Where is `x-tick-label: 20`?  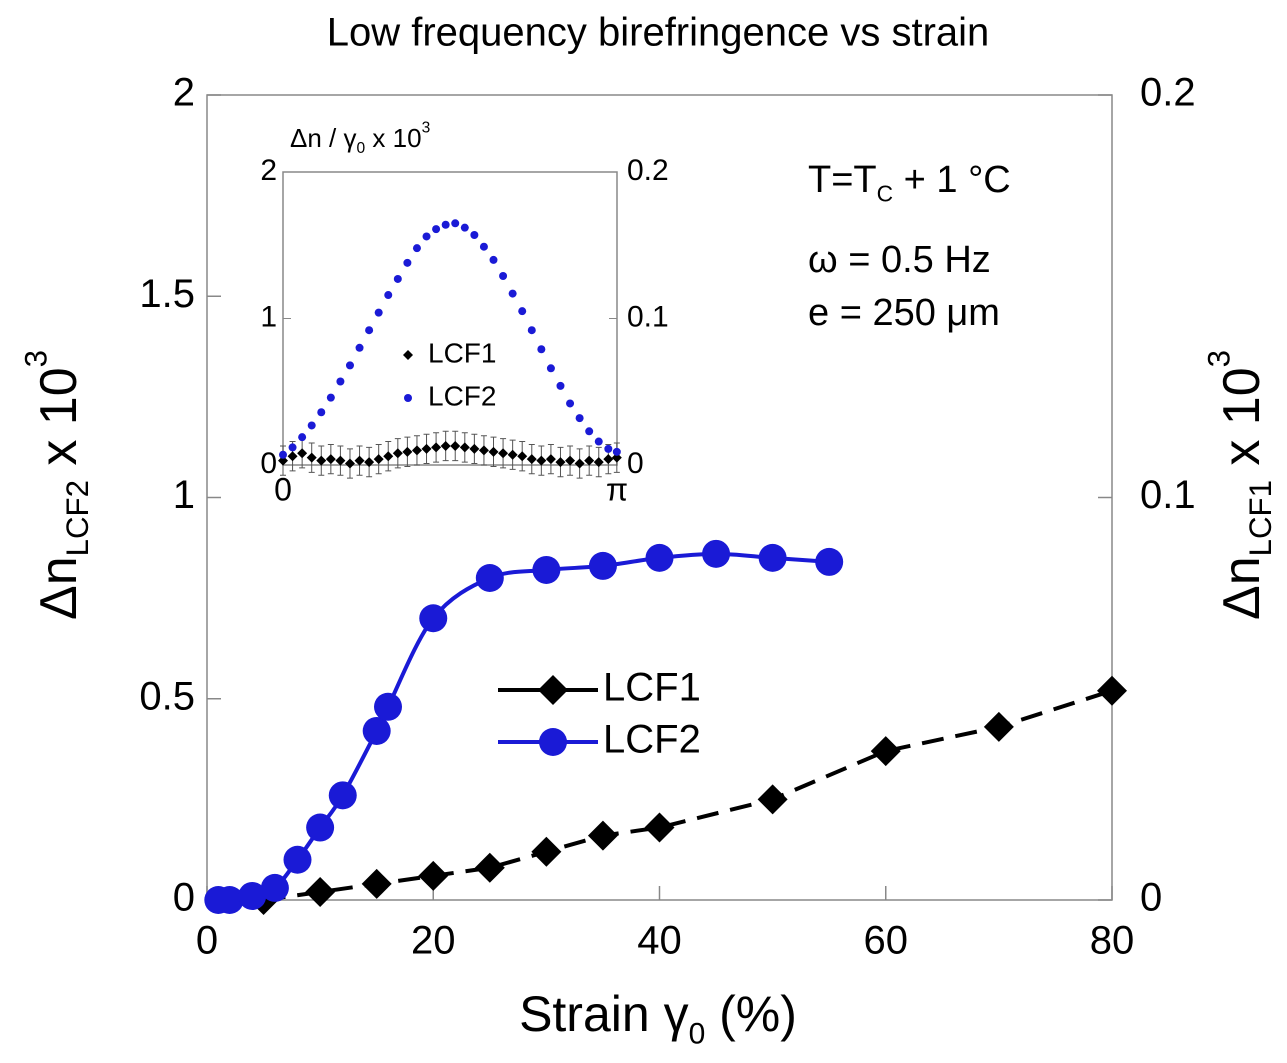 x-tick-label: 20 is located at coordinates (433, 941).